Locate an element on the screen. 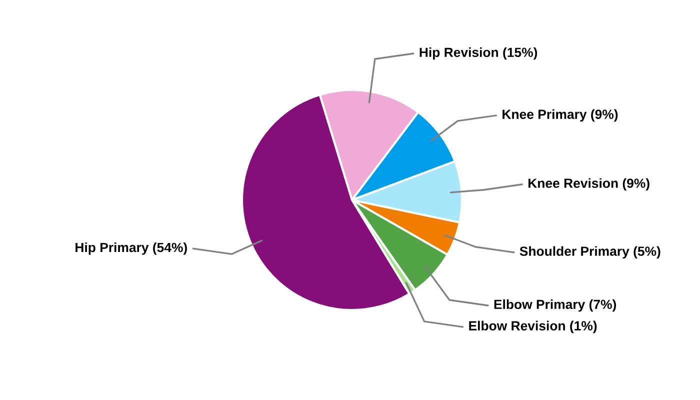 The height and width of the screenshot is (400, 700). slice-label: Hip Primary (54%) is located at coordinates (131, 248).